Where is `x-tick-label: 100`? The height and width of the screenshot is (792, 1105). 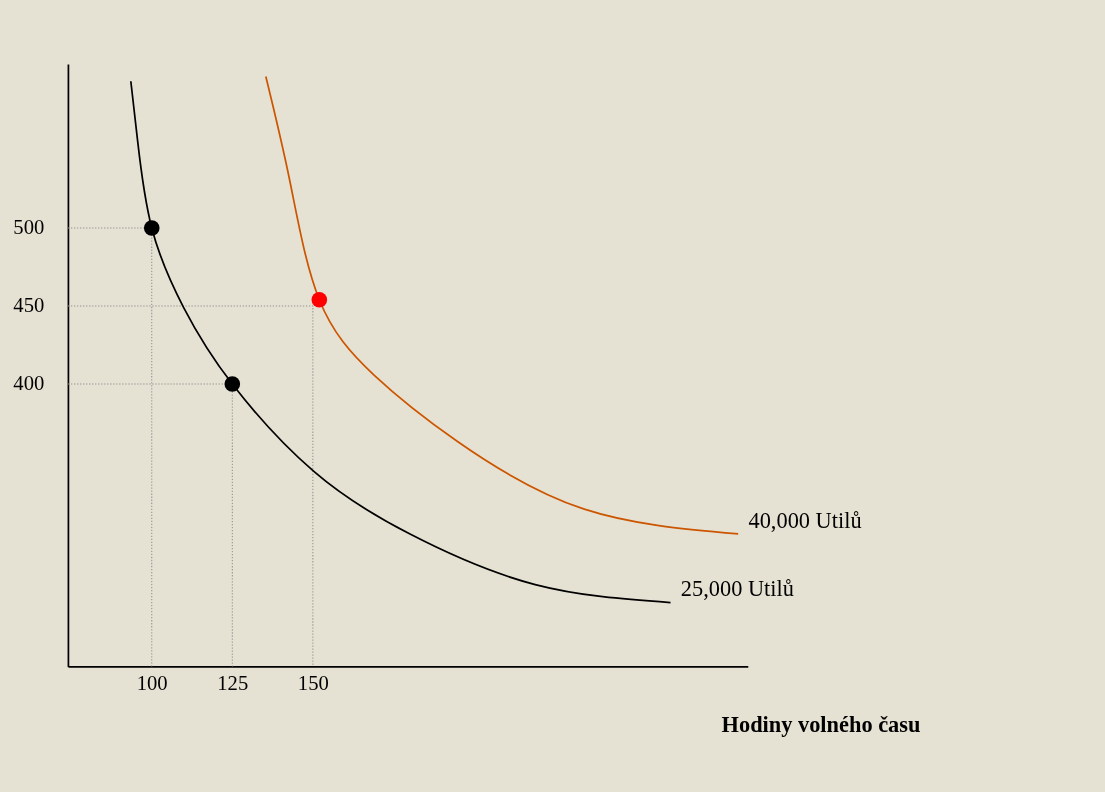 x-tick-label: 100 is located at coordinates (152, 683).